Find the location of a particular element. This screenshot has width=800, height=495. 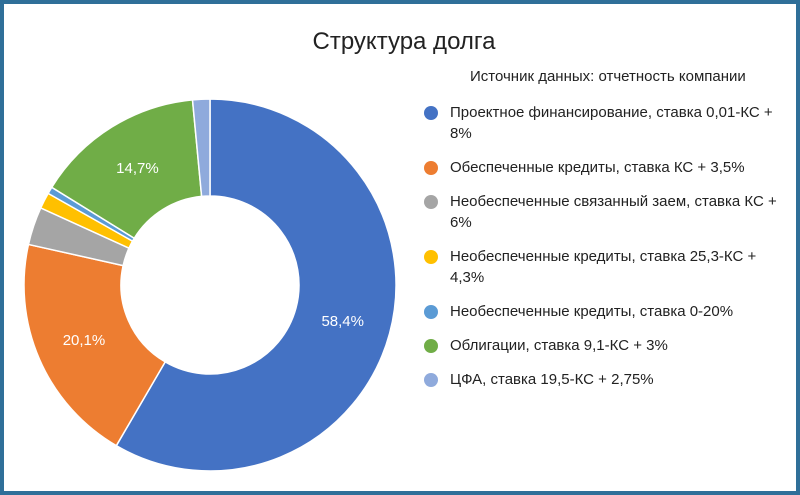

legend-label: Необеспеченные кредиты, ставка 0-20% is located at coordinates (592, 311).